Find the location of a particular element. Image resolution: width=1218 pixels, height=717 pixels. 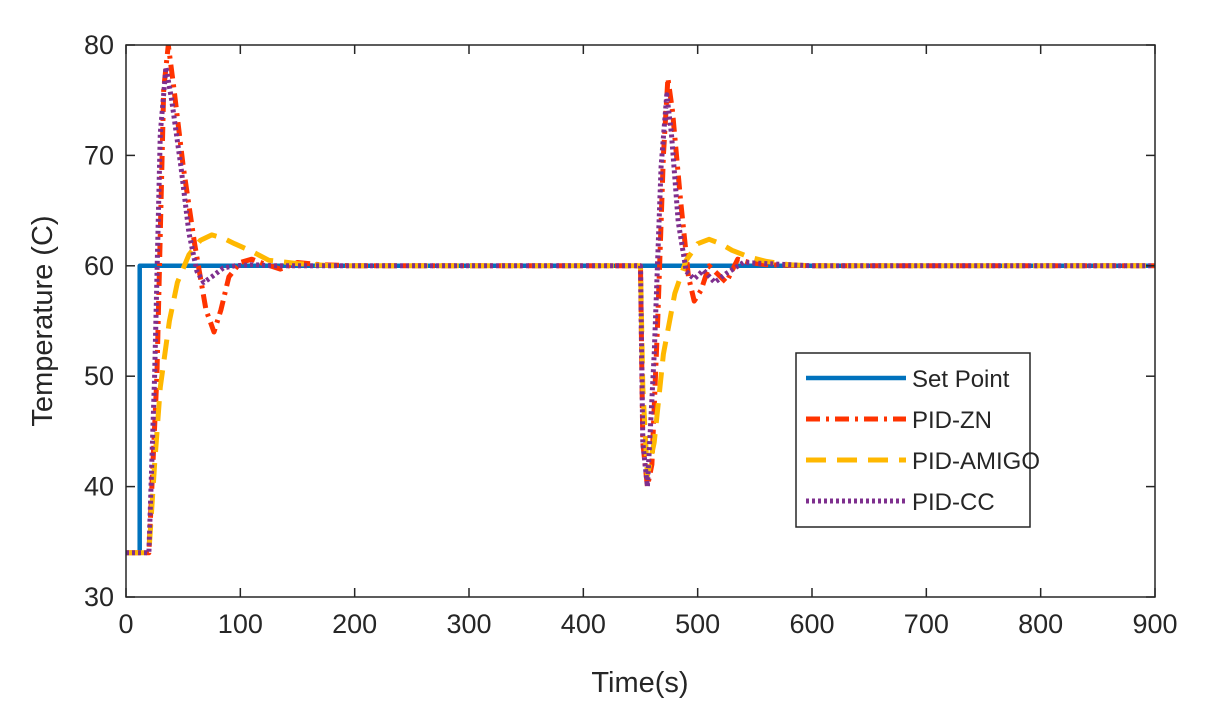

y-tick-label: 40 is located at coordinates (99, 487).